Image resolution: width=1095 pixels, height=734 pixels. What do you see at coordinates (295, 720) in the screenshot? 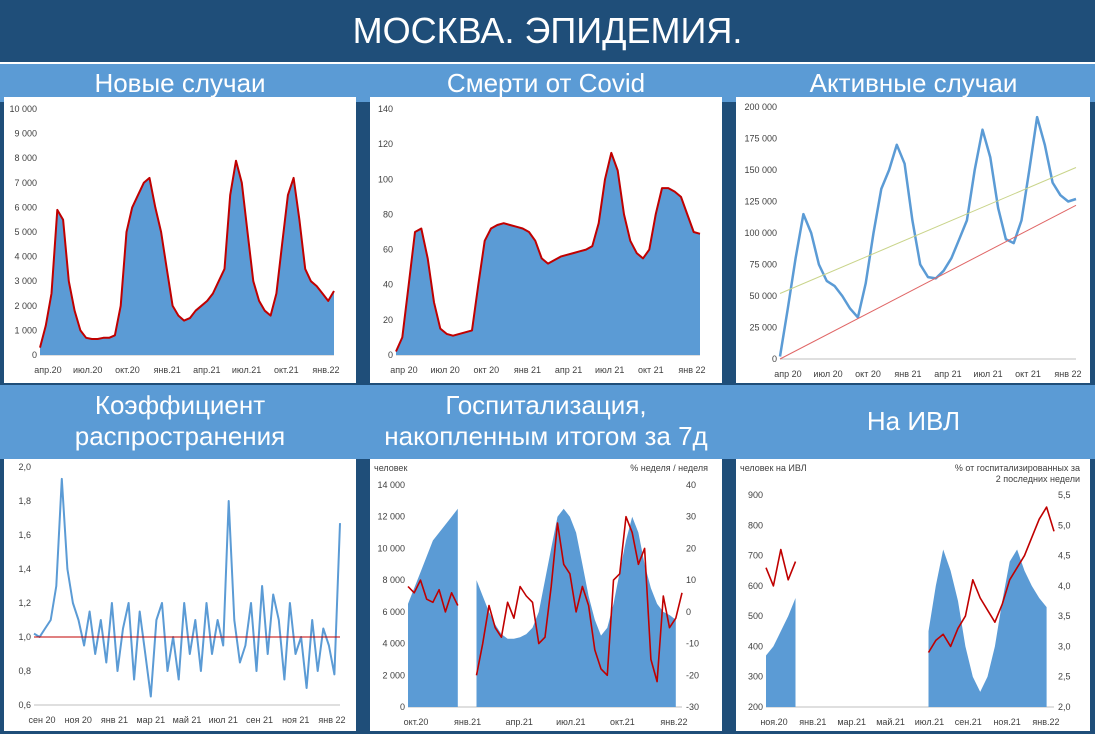
I see `x-tick-label: ноя 21` at bounding box center [295, 720].